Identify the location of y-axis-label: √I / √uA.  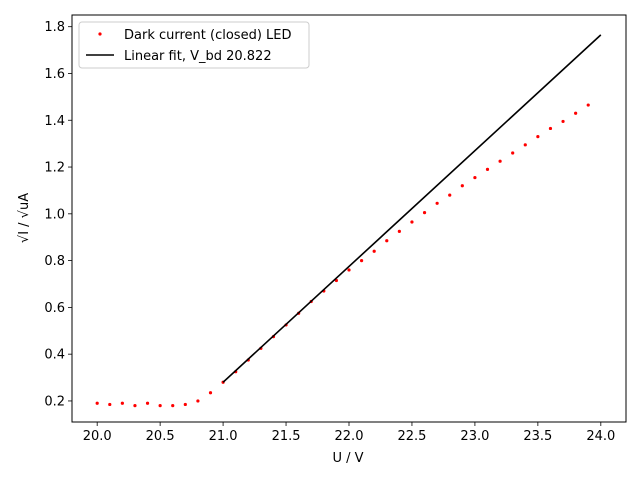
(24, 218).